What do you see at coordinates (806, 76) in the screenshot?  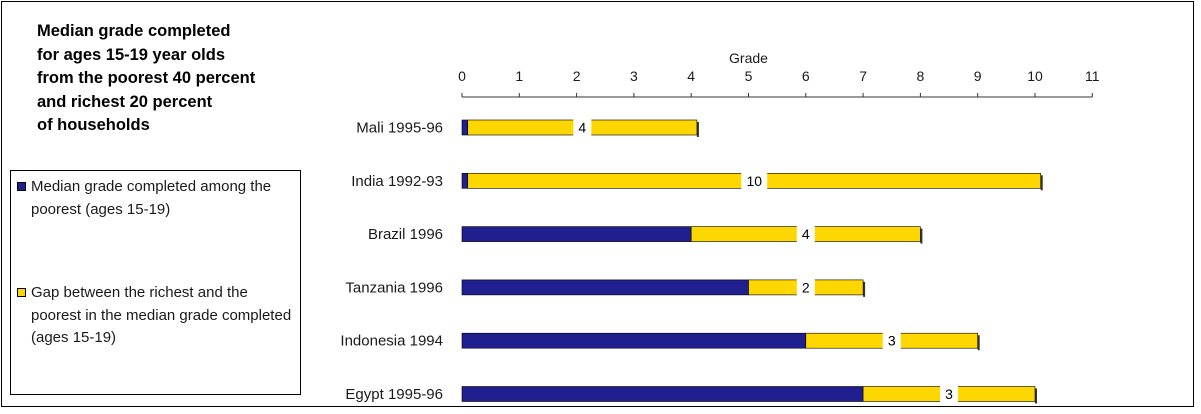 I see `x-tick-label: 6` at bounding box center [806, 76].